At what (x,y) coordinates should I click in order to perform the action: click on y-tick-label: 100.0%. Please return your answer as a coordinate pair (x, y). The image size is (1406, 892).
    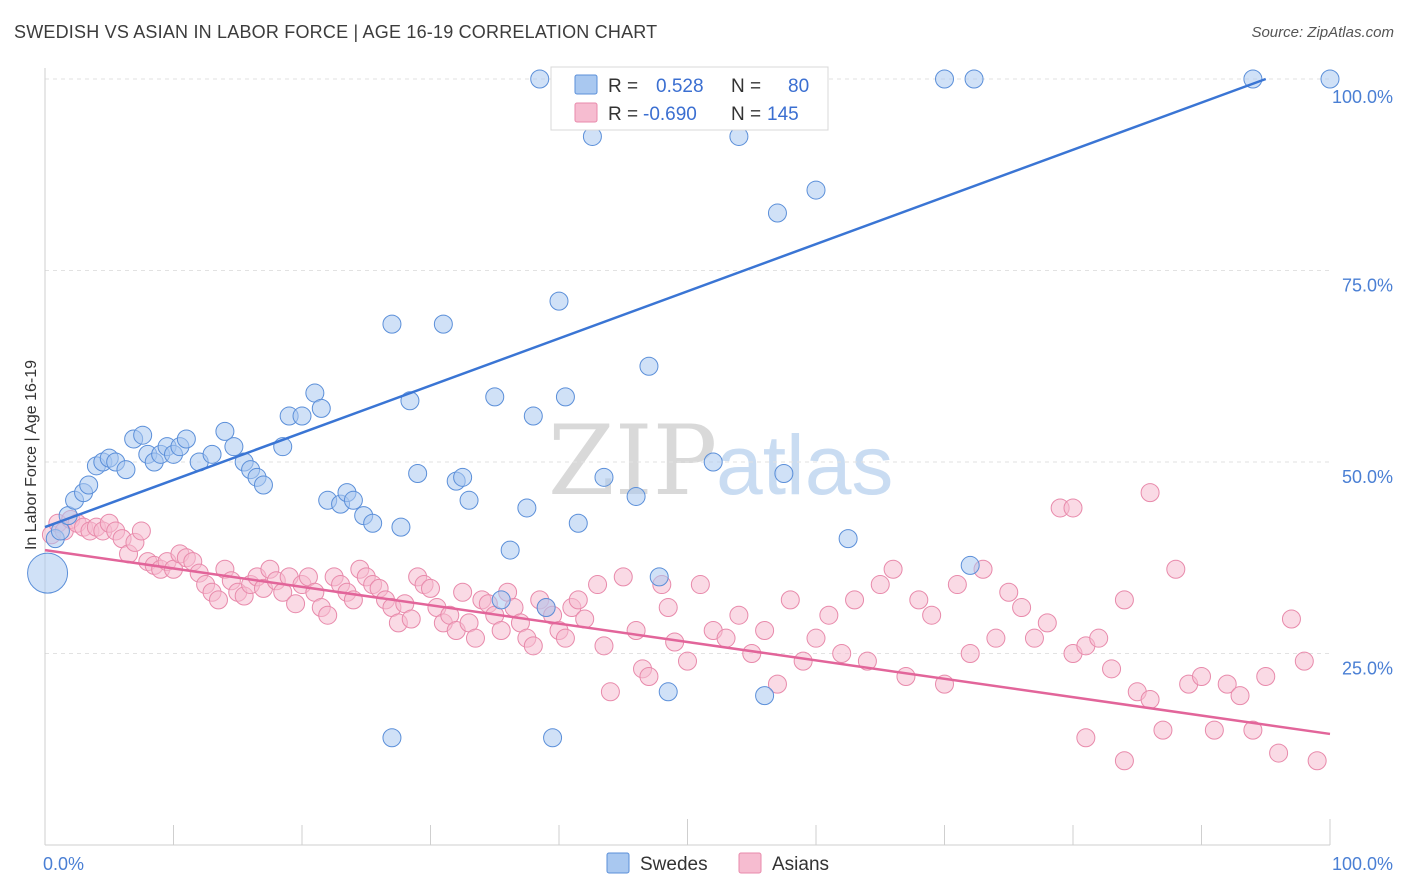
    Looking at the image, I should click on (1362, 97).